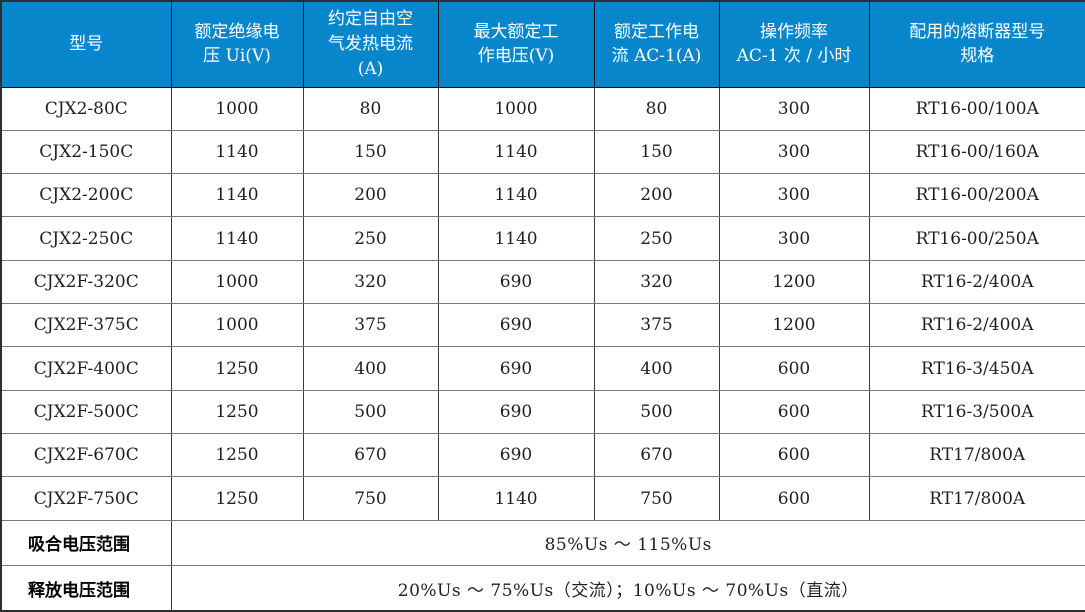 The height and width of the screenshot is (612, 1085). Describe the element at coordinates (86, 282) in the screenshot. I see `model-cell: CJX2F-320C` at that location.